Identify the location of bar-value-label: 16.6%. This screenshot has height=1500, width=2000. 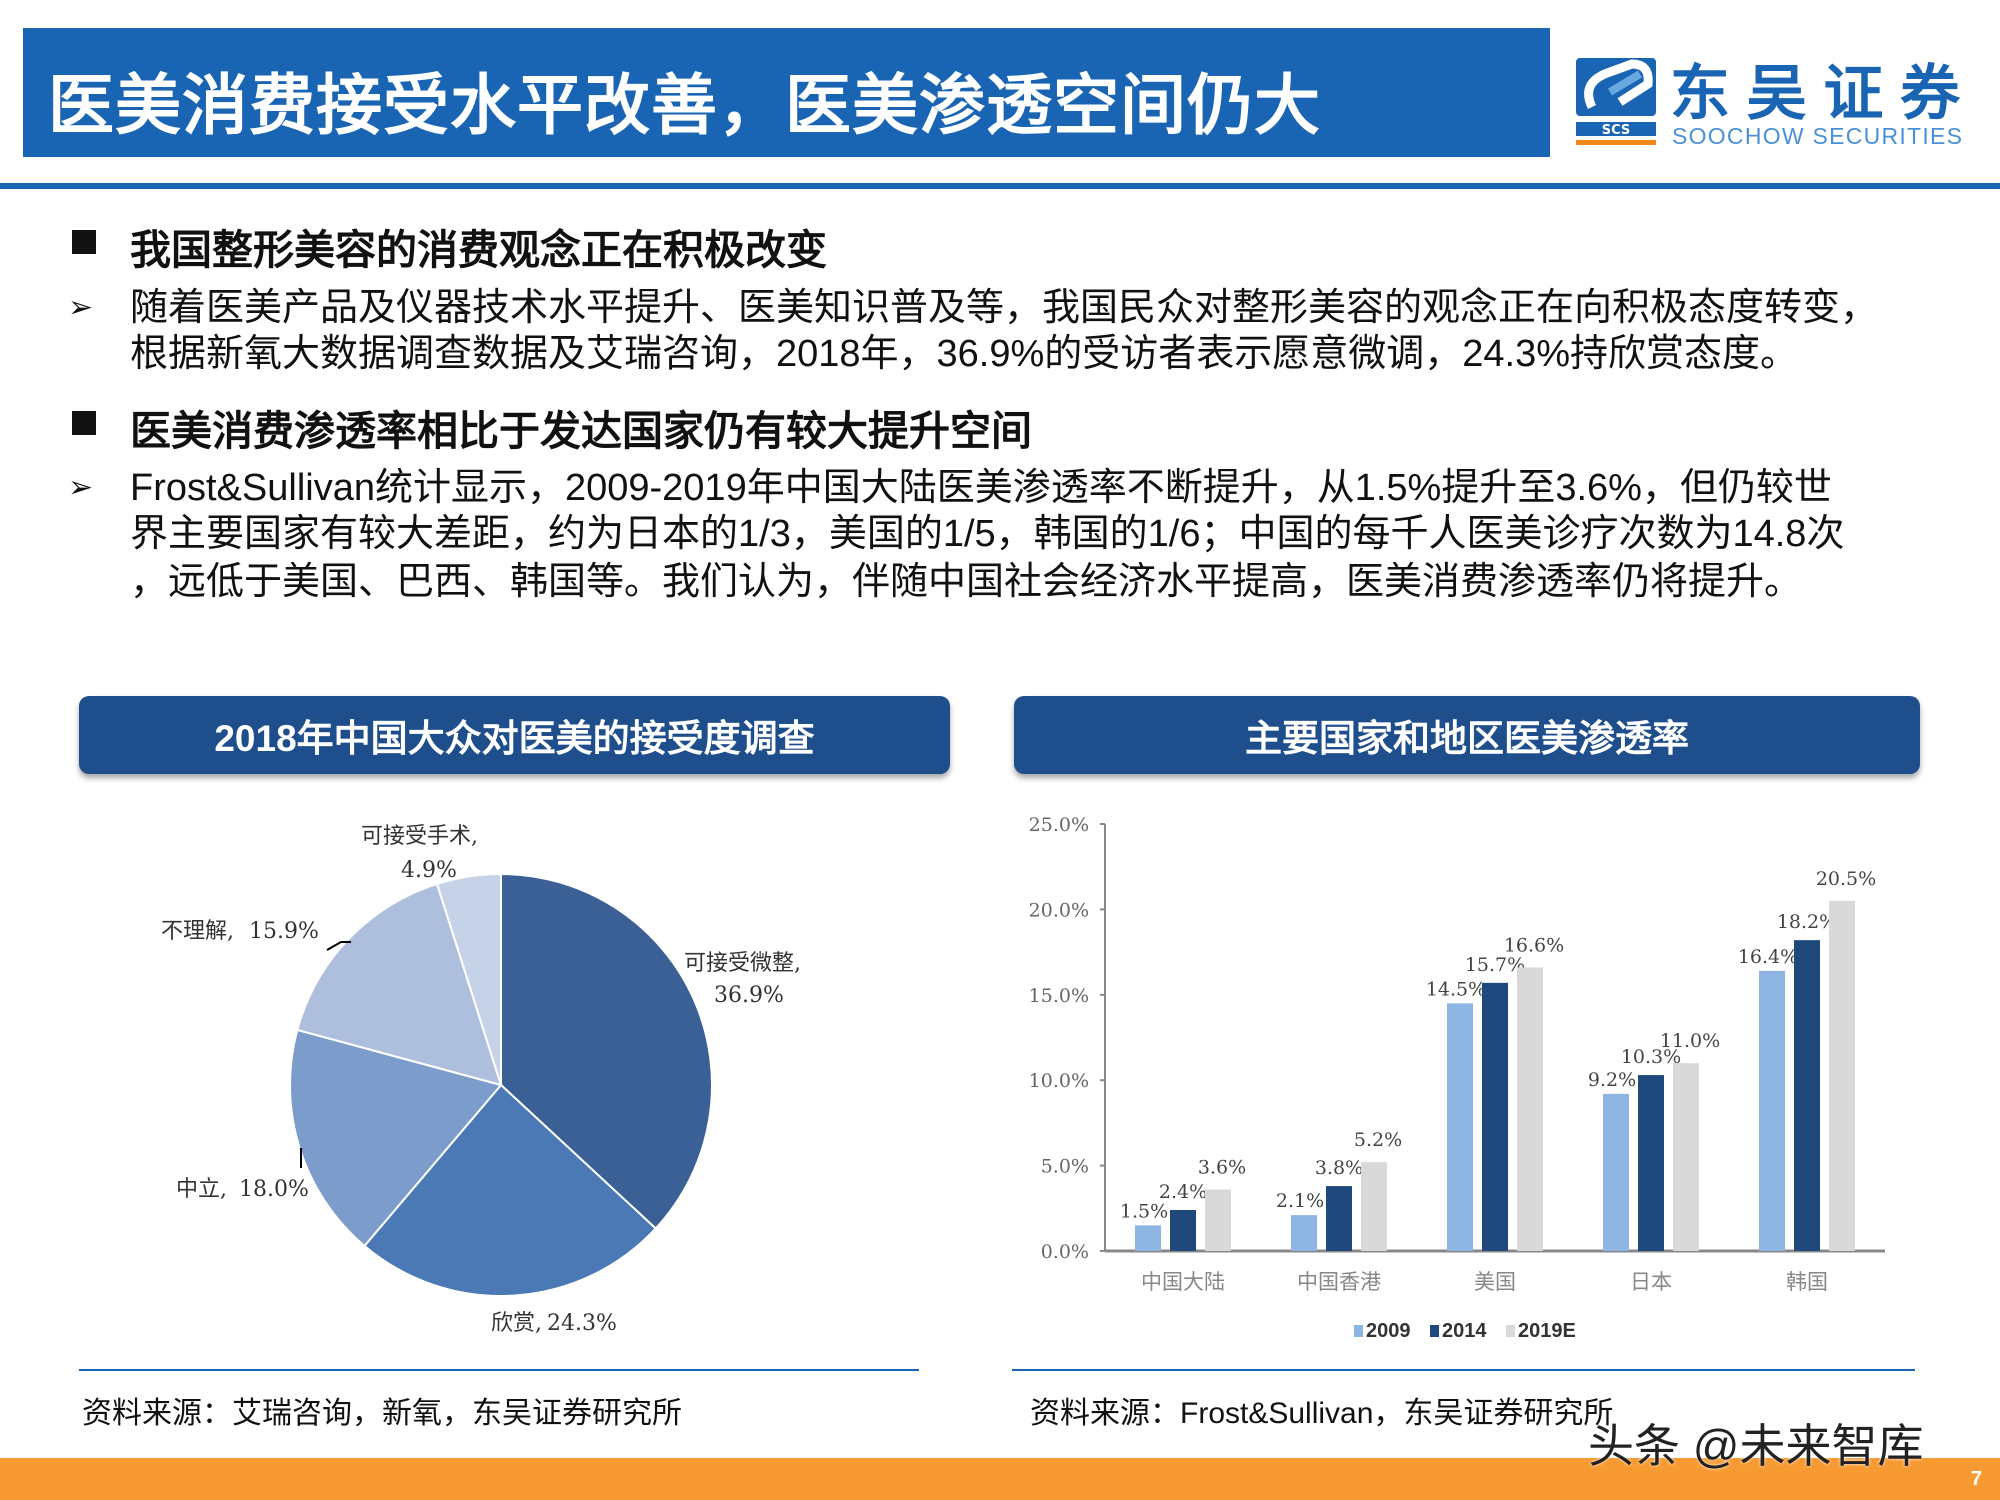
(1534, 945).